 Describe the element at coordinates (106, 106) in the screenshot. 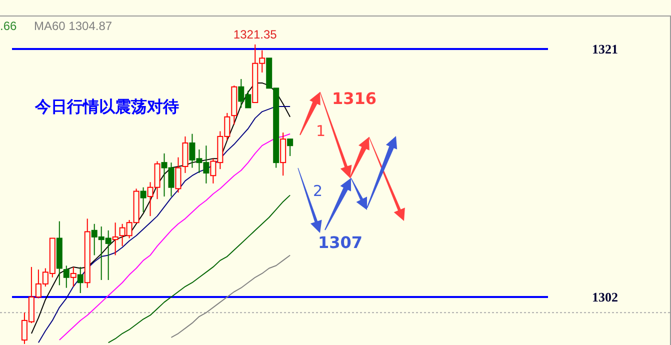

I see `annotation: 今日行情以震荡对待` at that location.